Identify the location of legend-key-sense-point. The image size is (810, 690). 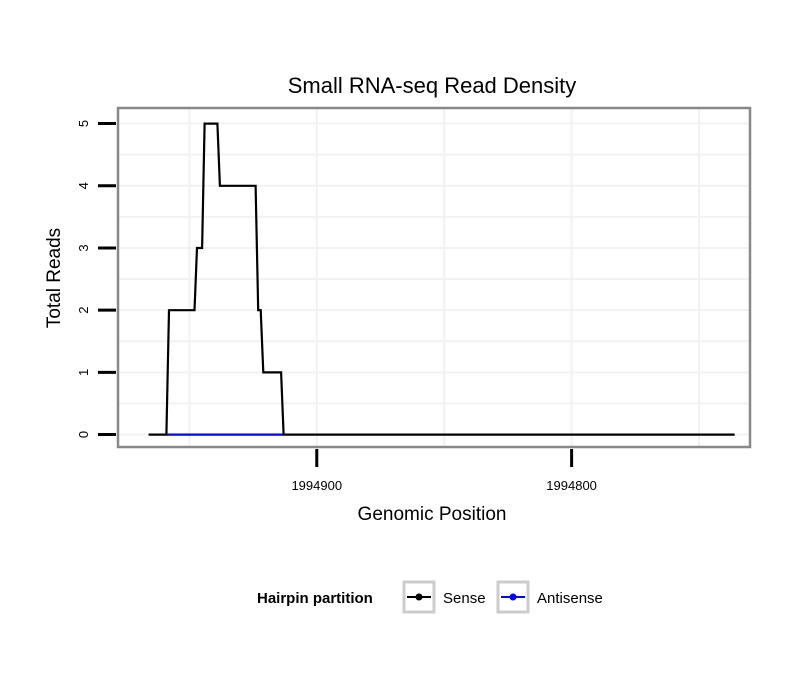
(419, 597).